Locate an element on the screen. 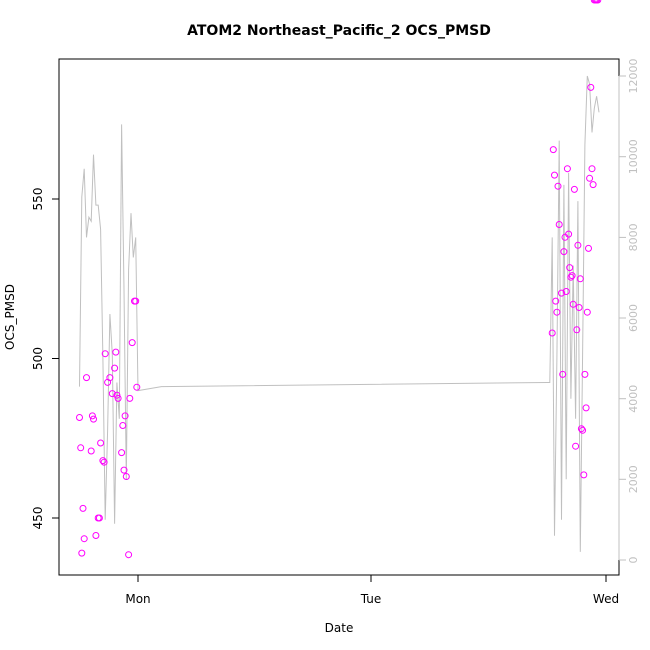  y-right-tick-label: 4000 is located at coordinates (633, 399).